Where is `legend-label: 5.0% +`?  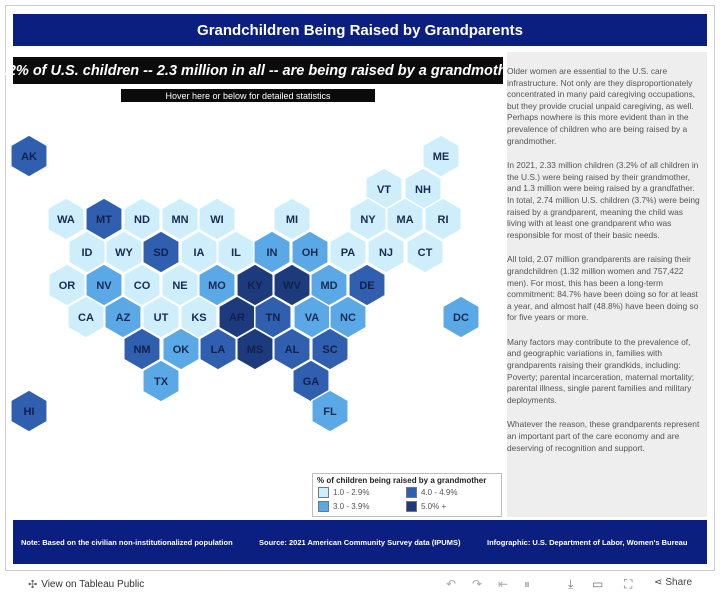 legend-label: 5.0% + is located at coordinates (434, 506).